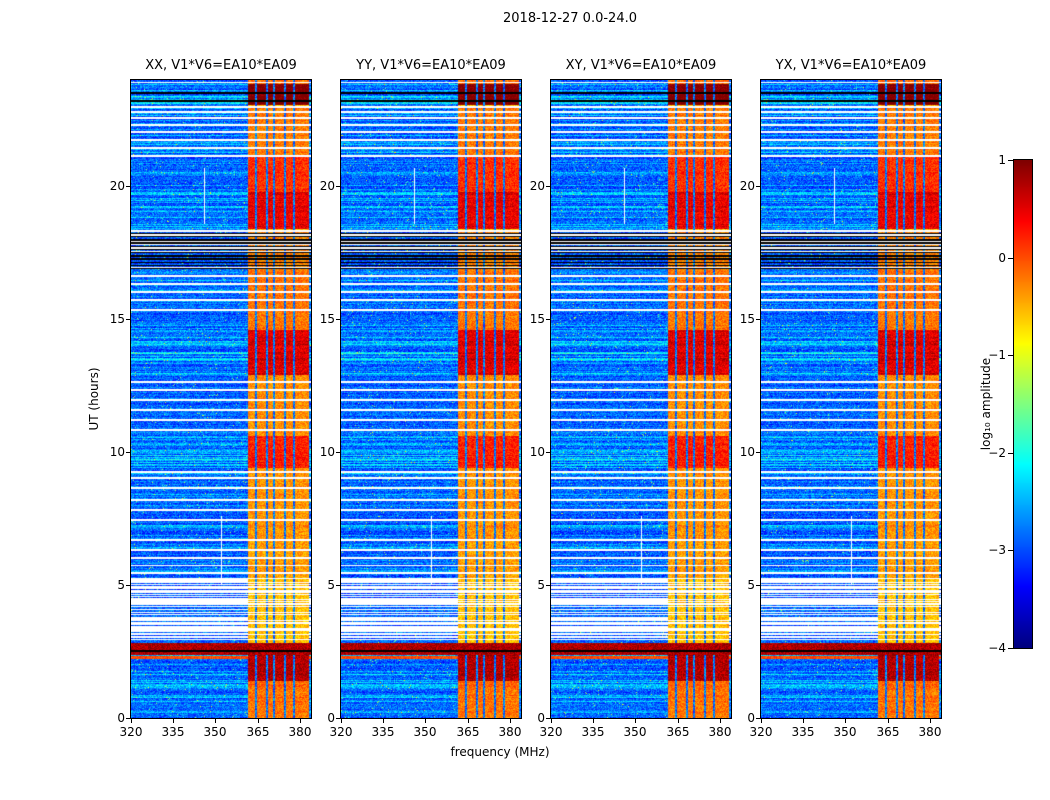 The image size is (1050, 800). I want to click on colorbar, so click(1023, 404).